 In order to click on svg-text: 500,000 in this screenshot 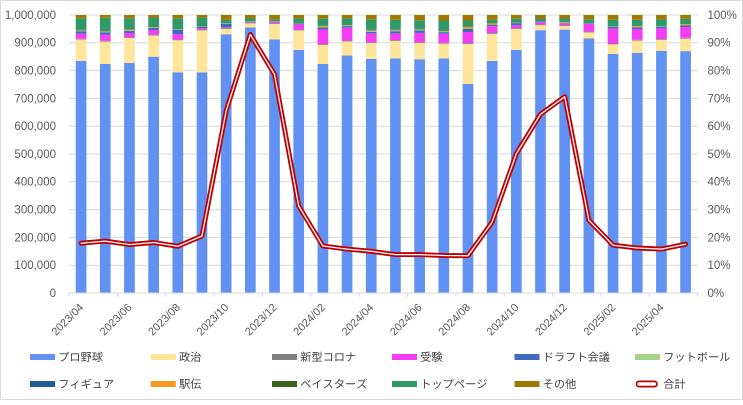, I will do `click(35, 155)`.